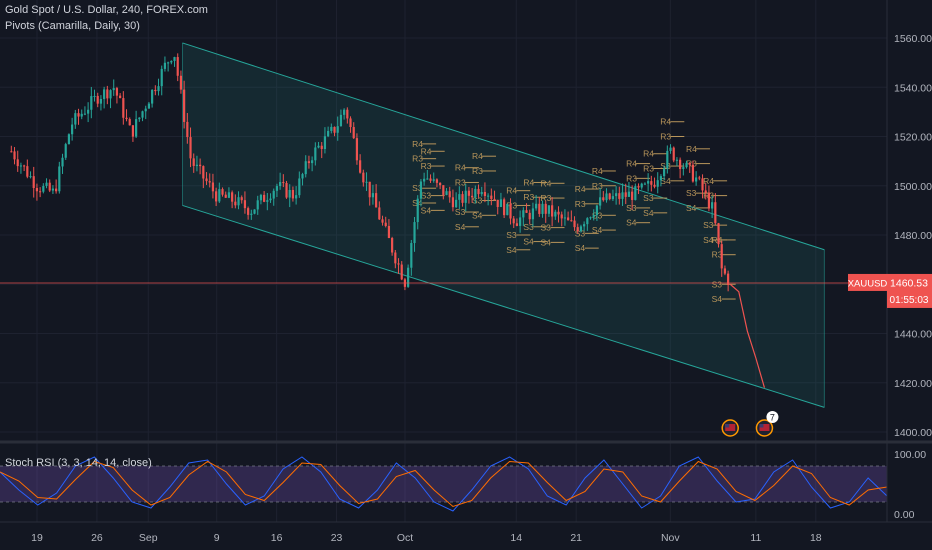 The width and height of the screenshot is (932, 550). I want to click on time-tick-label: 18, so click(816, 538).